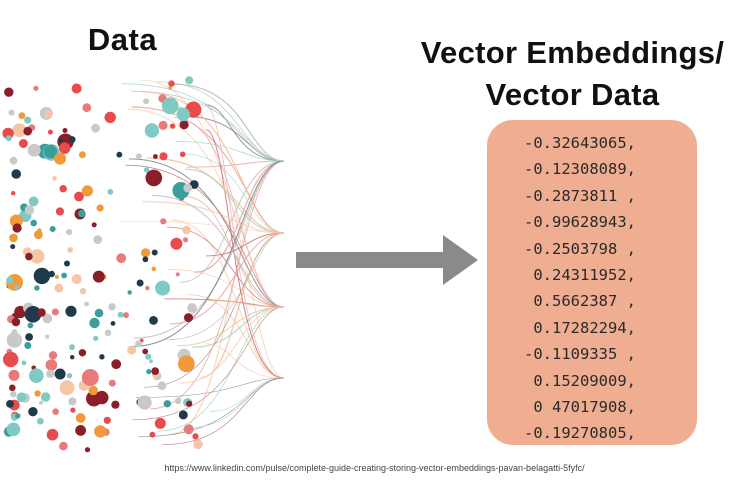 The height and width of the screenshot is (493, 749). Describe the element at coordinates (580, 433) in the screenshot. I see `vector-value: -0.19270805,` at that location.